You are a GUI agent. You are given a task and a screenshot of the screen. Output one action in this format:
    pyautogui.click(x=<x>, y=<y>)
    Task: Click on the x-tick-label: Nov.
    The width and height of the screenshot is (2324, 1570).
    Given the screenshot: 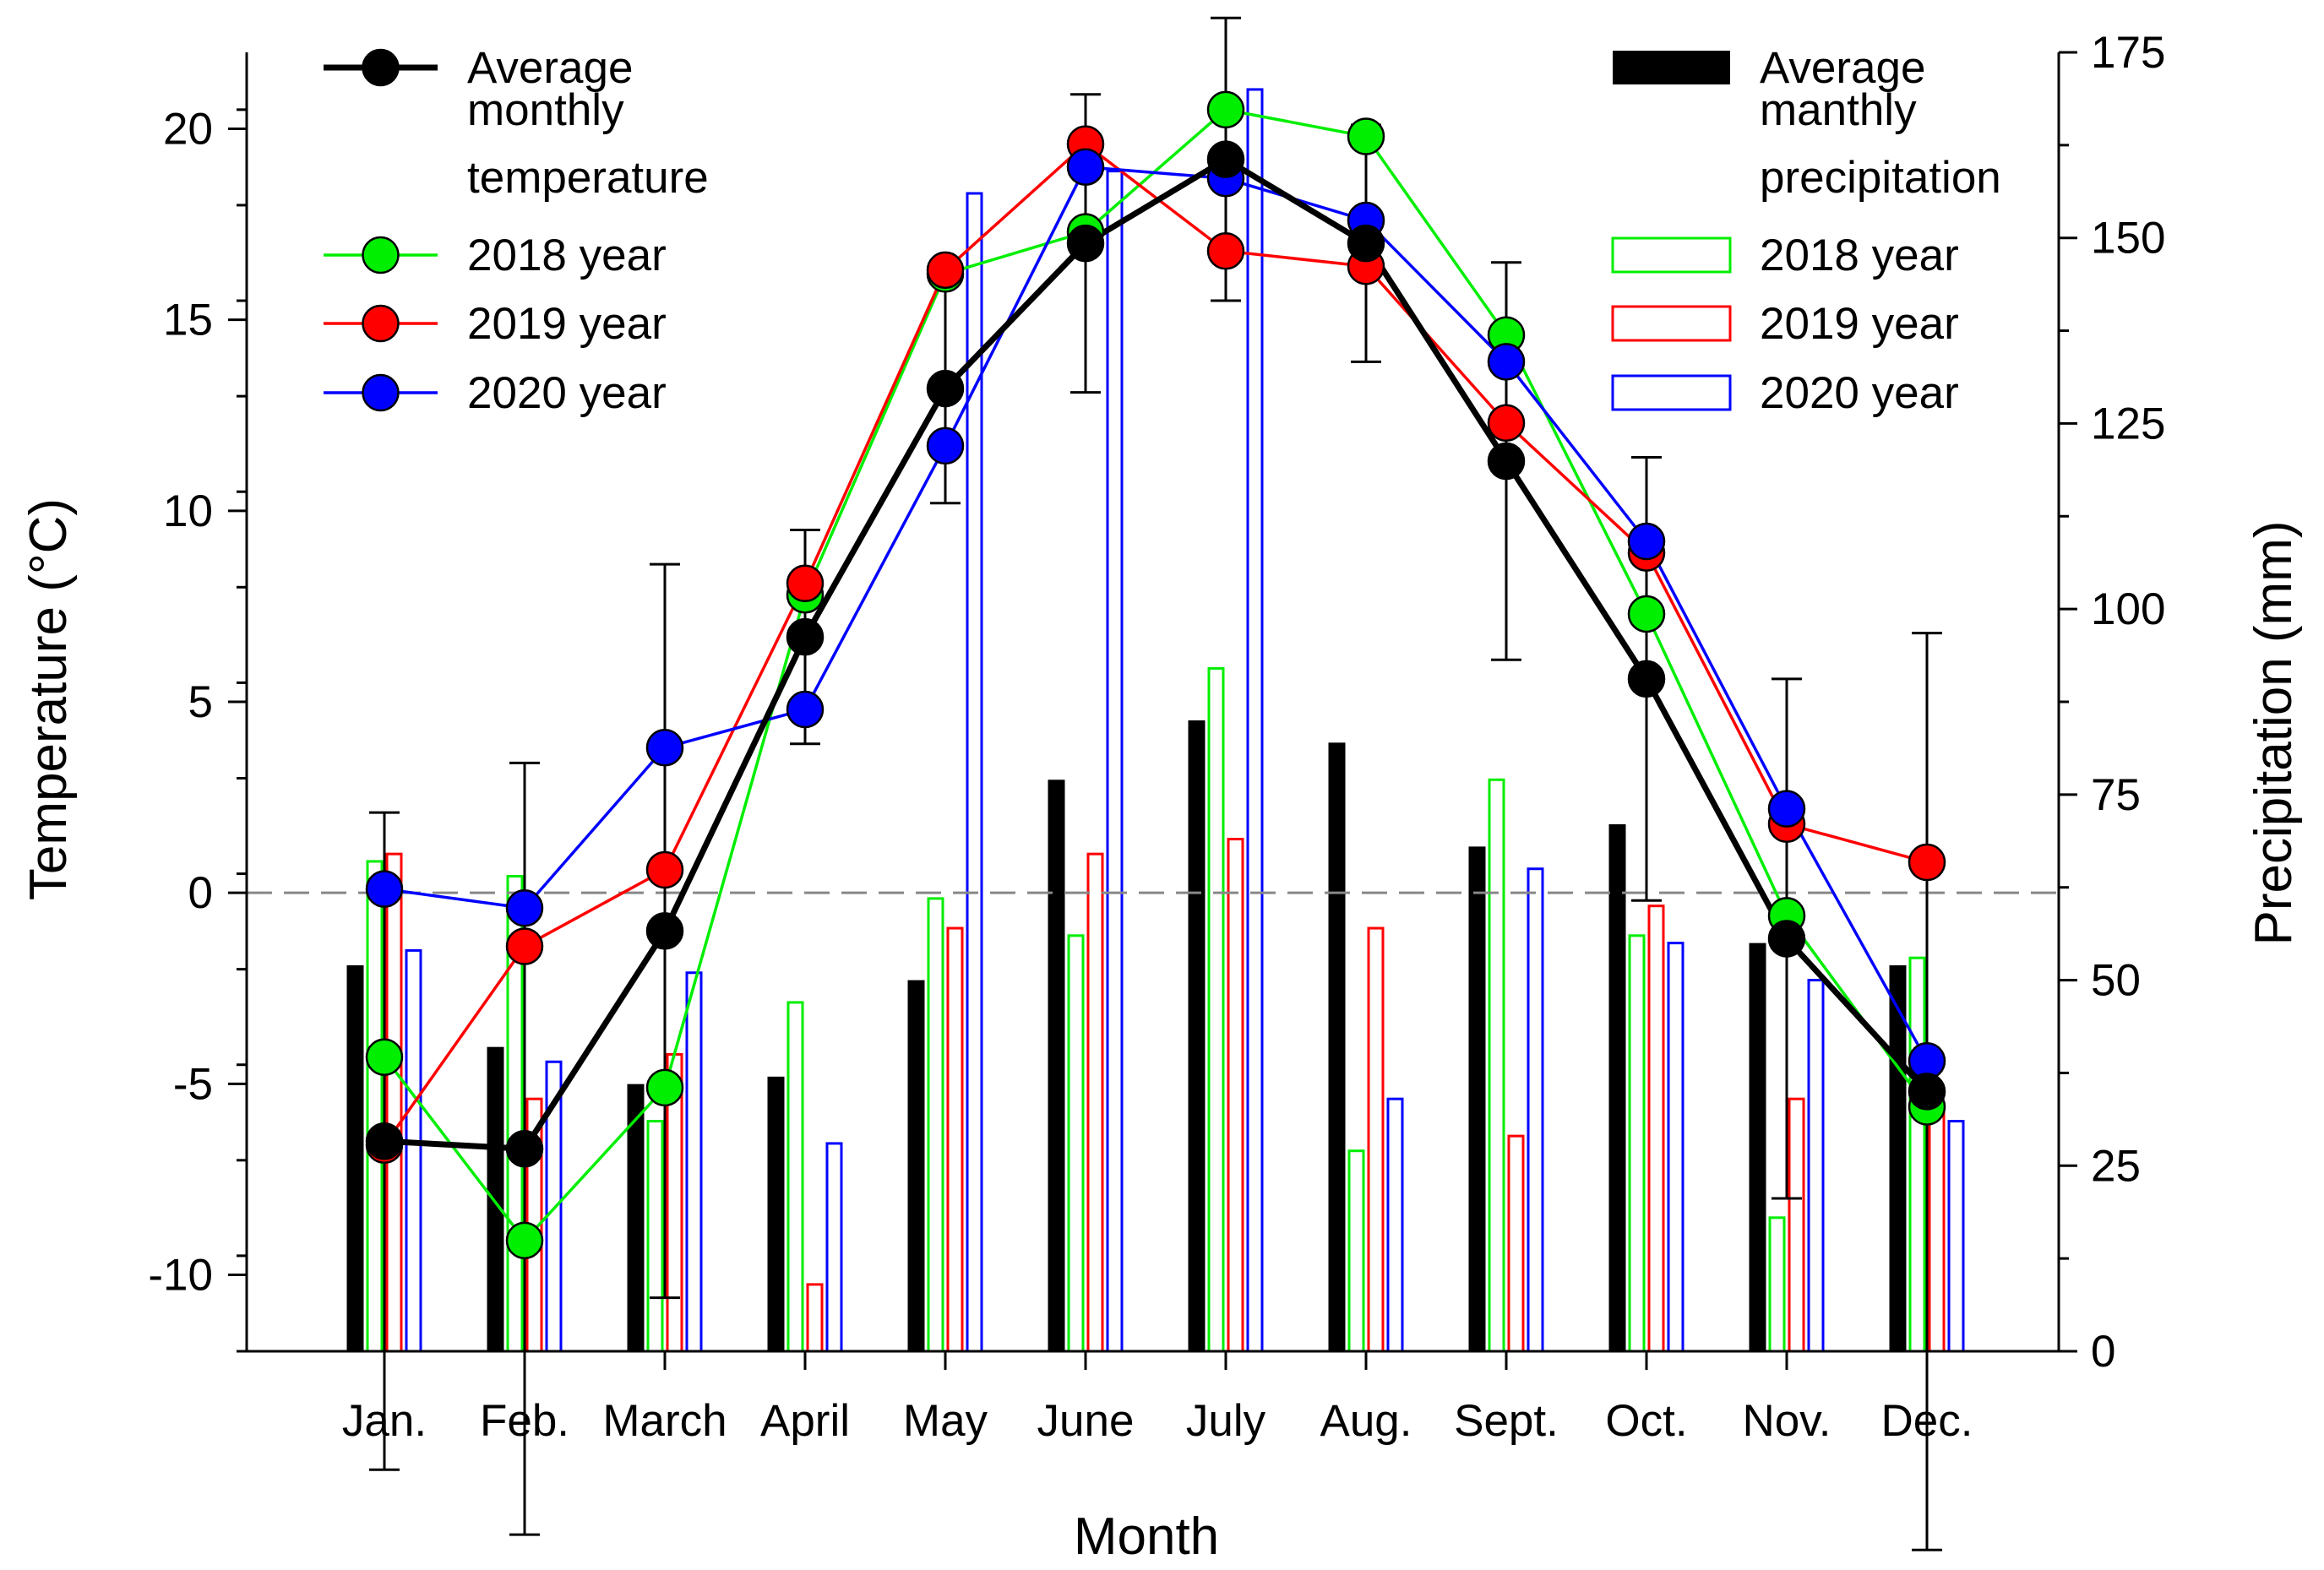 What is the action you would take?
    pyautogui.click(x=1786, y=1421)
    